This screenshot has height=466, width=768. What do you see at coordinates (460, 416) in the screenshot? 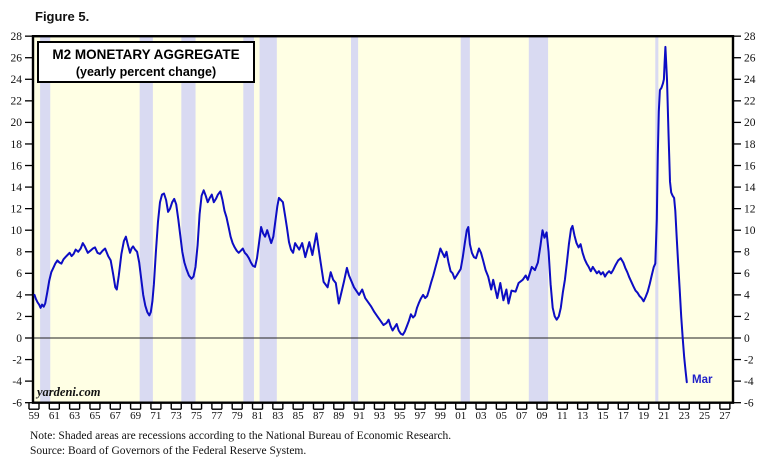
I see `x-tick-label: 01` at bounding box center [460, 416].